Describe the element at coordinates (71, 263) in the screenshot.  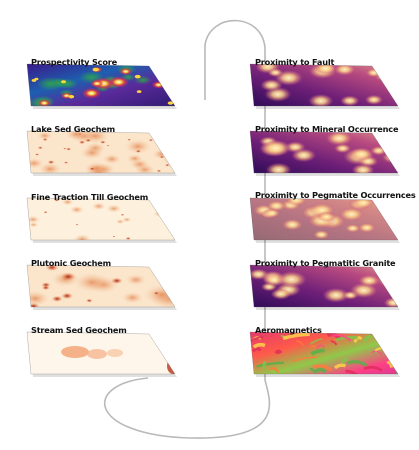
I see `layer-label-plutonic-geochem: Plutonic Geochem` at that location.